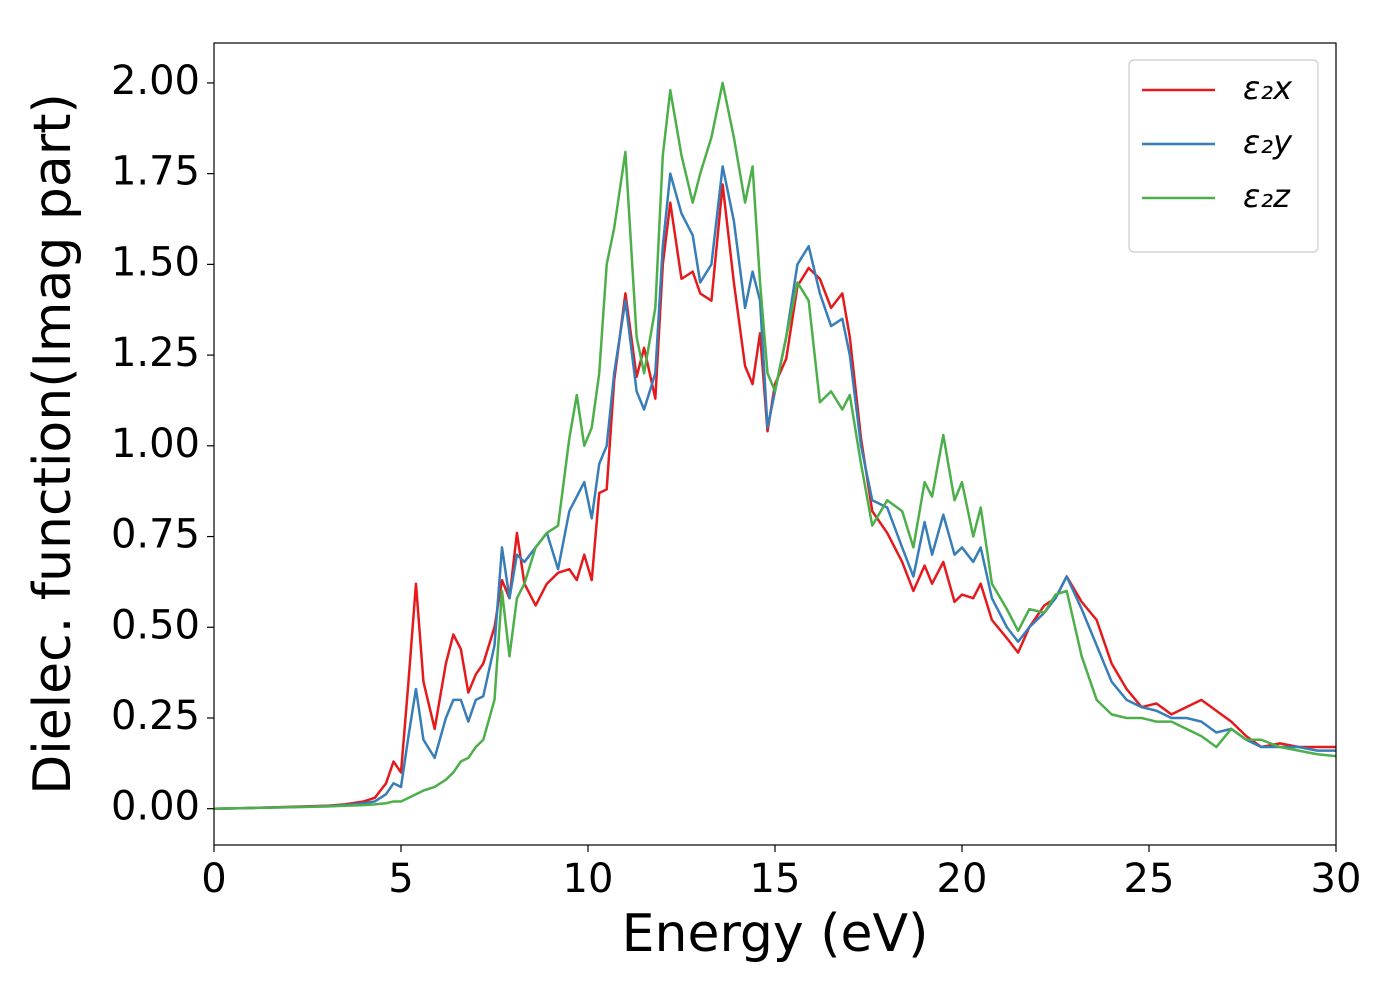 Image resolution: width=1400 pixels, height=1000 pixels. What do you see at coordinates (1268, 142) in the screenshot?
I see `legend-label: ε₂y` at bounding box center [1268, 142].